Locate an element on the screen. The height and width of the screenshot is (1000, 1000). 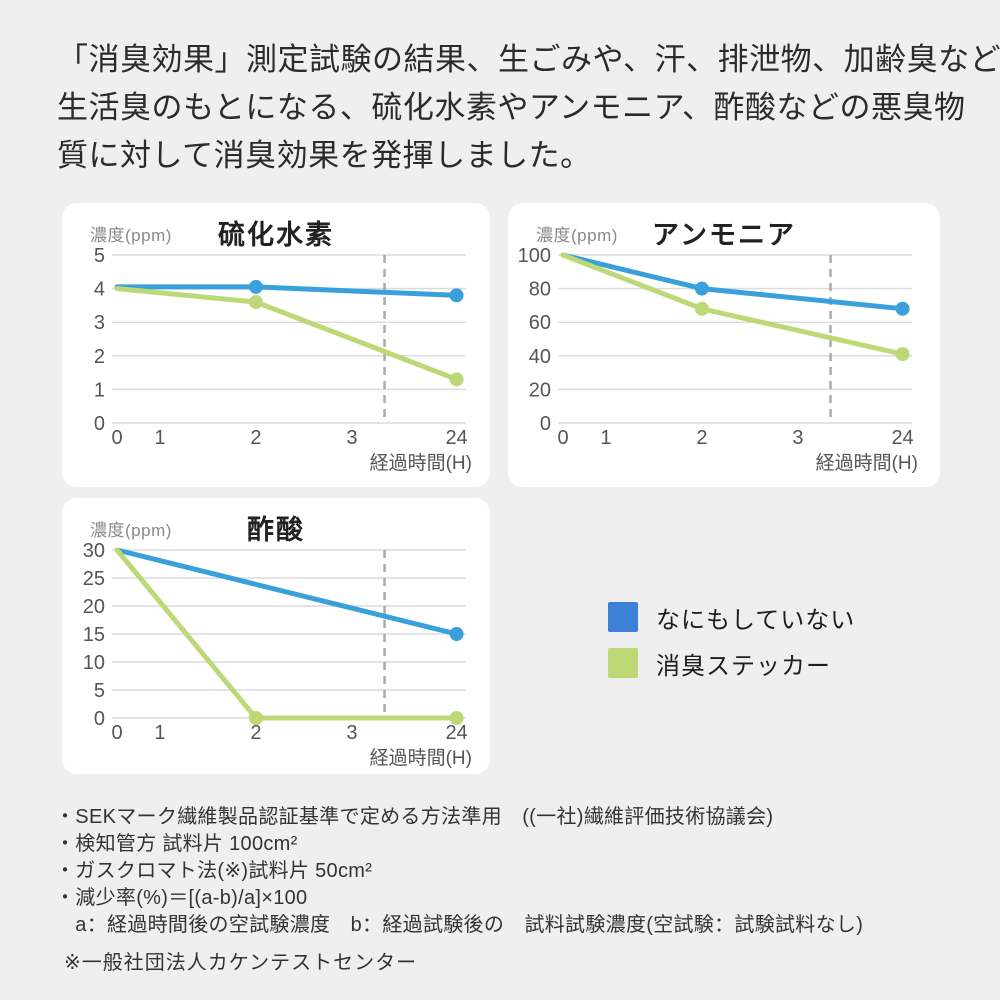
legend-item-untreated: なにもしていない is located at coordinates (732, 618).